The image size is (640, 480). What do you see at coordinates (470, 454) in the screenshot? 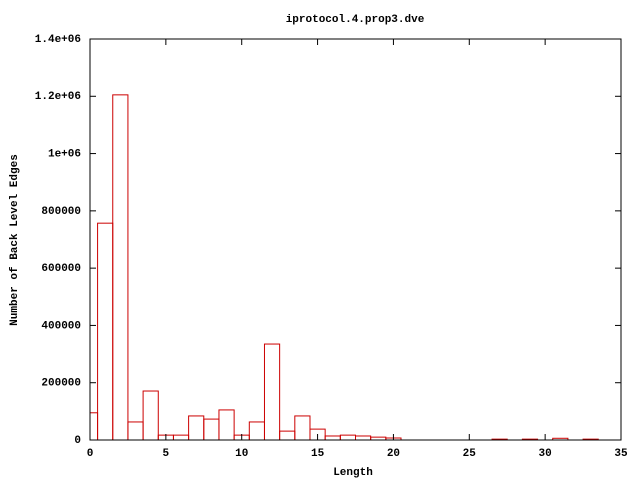
I see `x-tick-label: 25` at bounding box center [470, 454].